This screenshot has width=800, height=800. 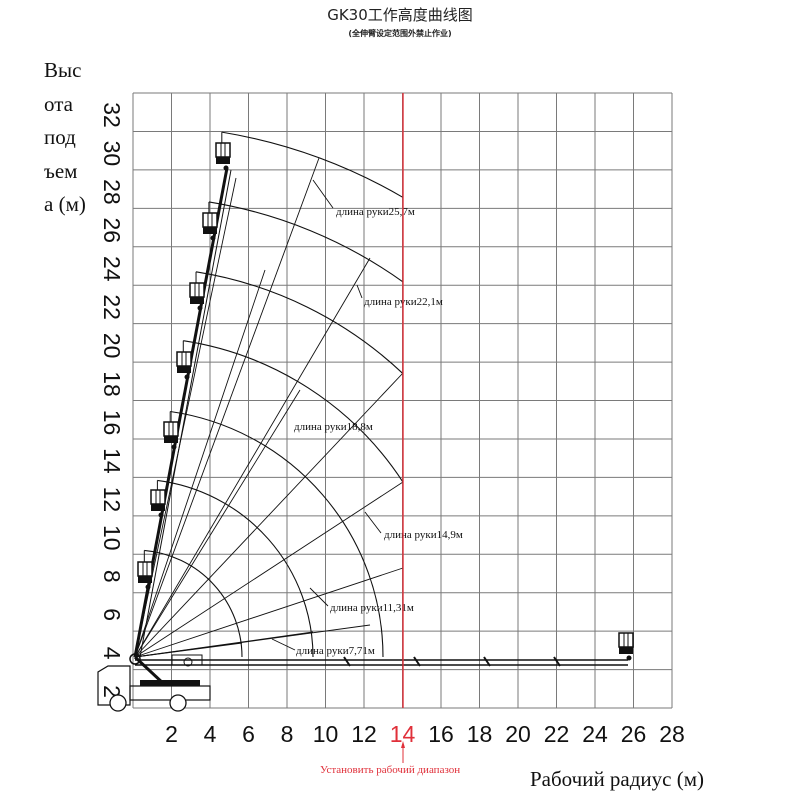 What do you see at coordinates (65, 204) in the screenshot?
I see `y-axis-label-line: а (м)` at bounding box center [65, 204].